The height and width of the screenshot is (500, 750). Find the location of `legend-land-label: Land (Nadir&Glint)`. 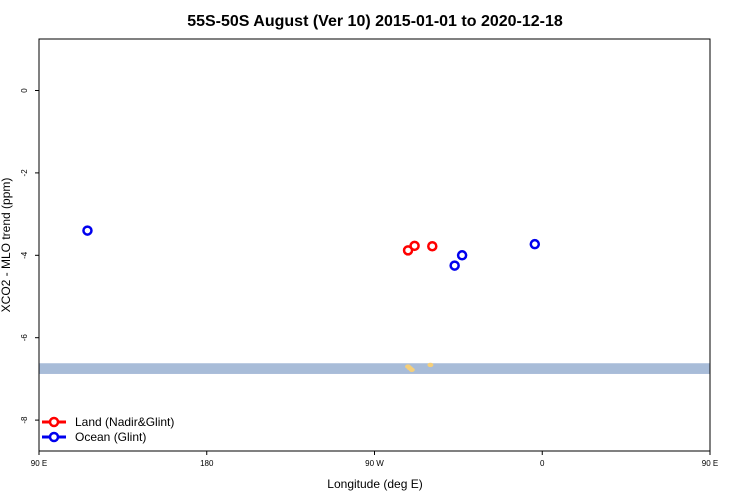

legend-land-label: Land (Nadir&Glint) is located at coordinates (124, 422).